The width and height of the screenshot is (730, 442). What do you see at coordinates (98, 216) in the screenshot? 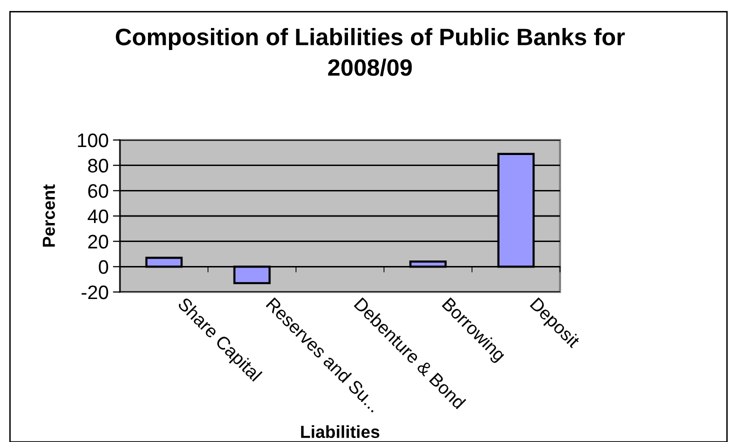
I see `y-tick-label: 40` at bounding box center [98, 216].